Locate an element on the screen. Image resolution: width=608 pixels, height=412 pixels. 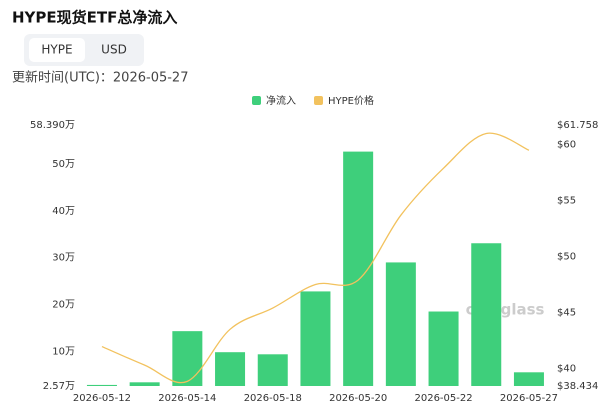
tab: HYPE is located at coordinates (56, 50).